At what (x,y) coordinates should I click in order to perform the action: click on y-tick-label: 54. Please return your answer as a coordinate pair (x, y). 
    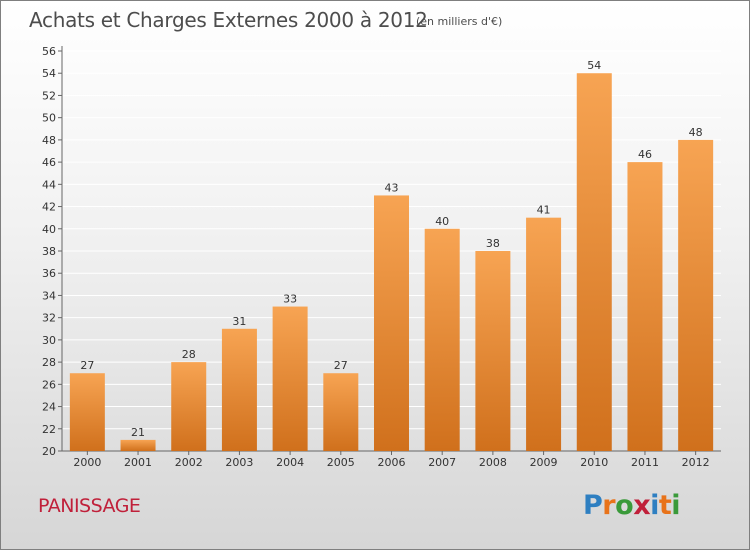
    Looking at the image, I should click on (49, 73).